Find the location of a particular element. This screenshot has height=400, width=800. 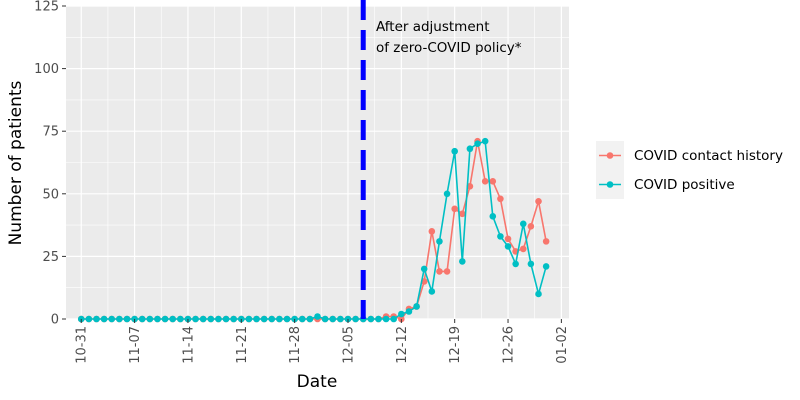

x-tick-label: 10-31 is located at coordinates (82, 345).